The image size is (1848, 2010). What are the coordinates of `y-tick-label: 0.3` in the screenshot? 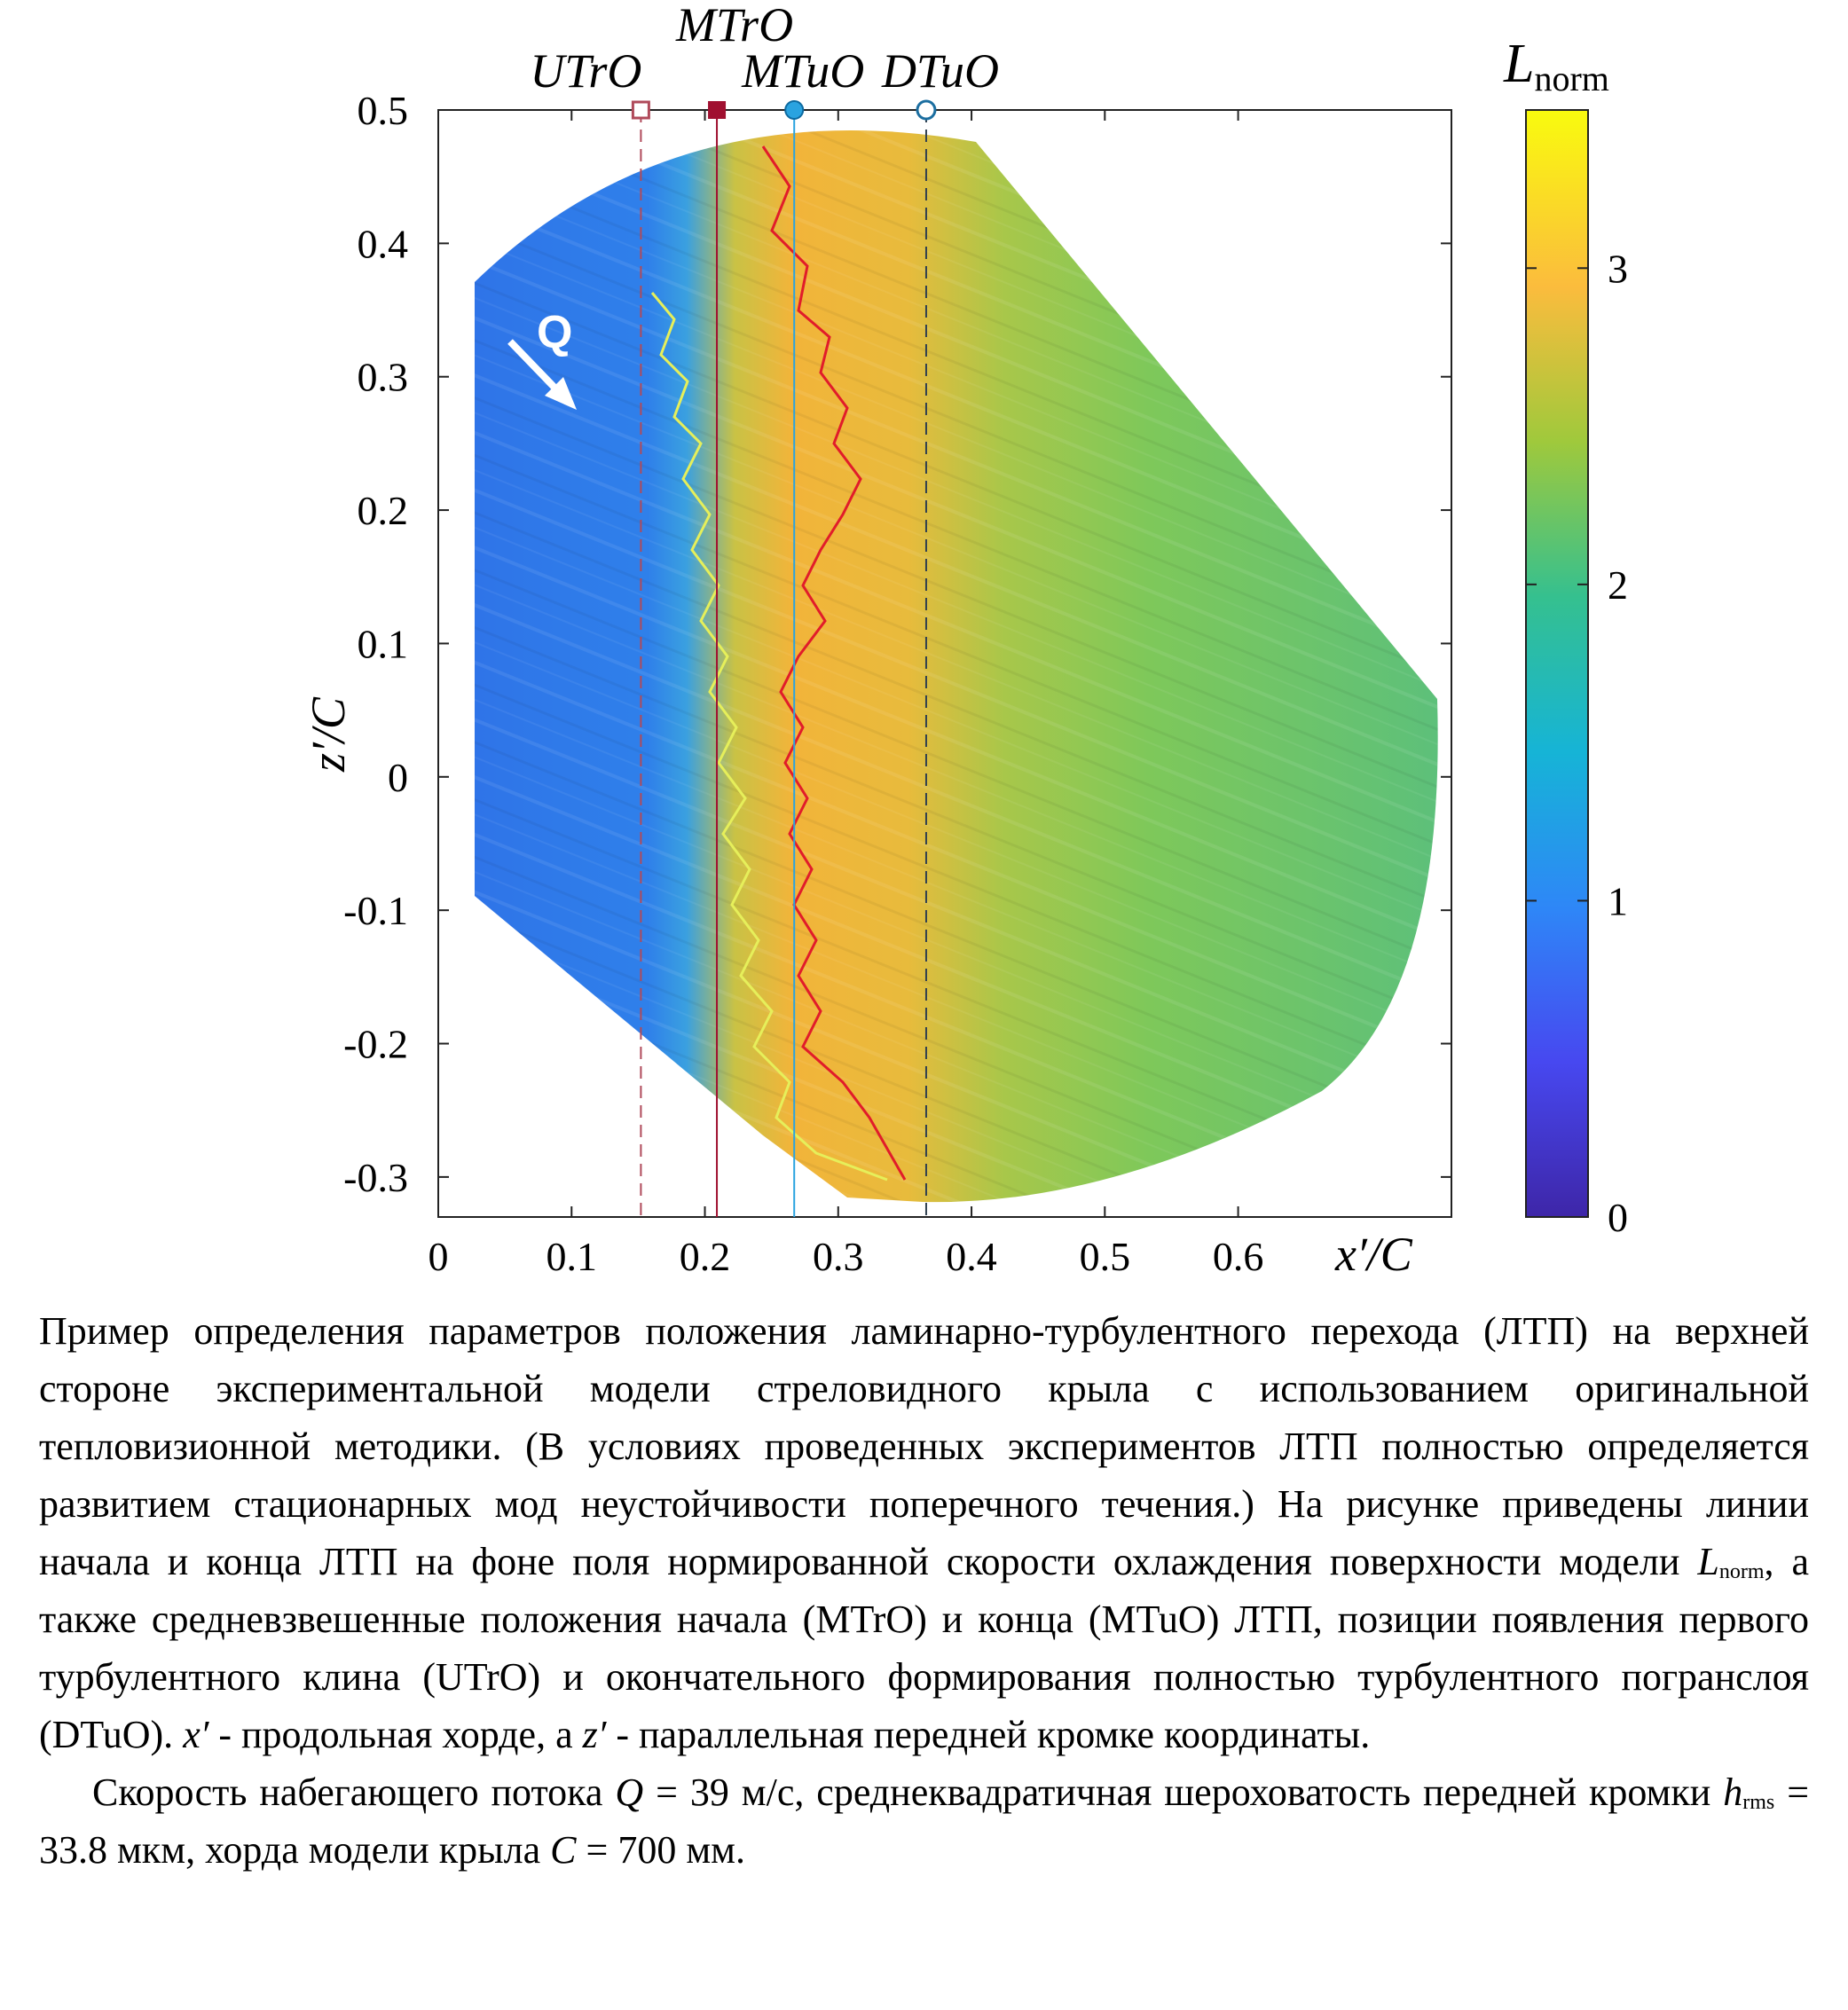 It's located at (384, 377).